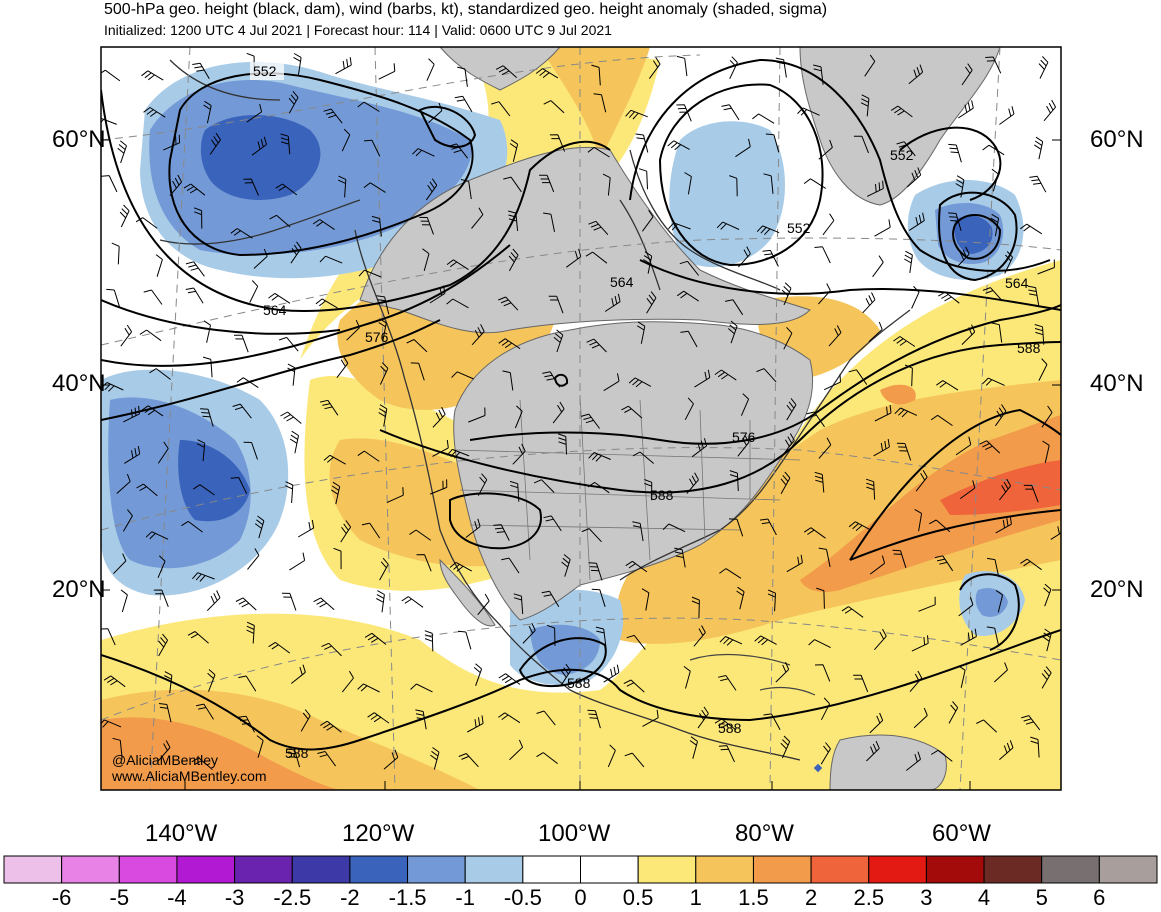 The image size is (1161, 912). What do you see at coordinates (991, 602) in the screenshot?
I see `anomaly-negative-mid-subtrop` at bounding box center [991, 602].